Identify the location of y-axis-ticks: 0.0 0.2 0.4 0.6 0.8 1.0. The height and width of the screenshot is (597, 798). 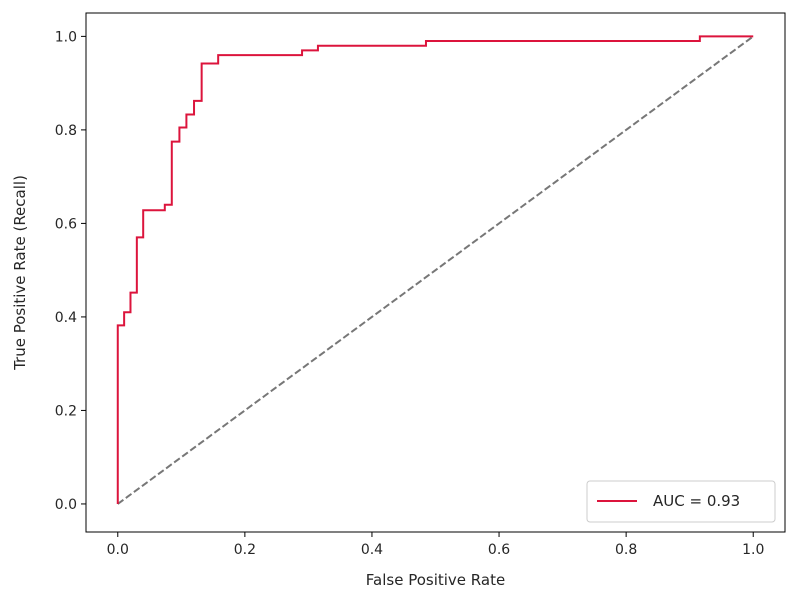
(70, 271).